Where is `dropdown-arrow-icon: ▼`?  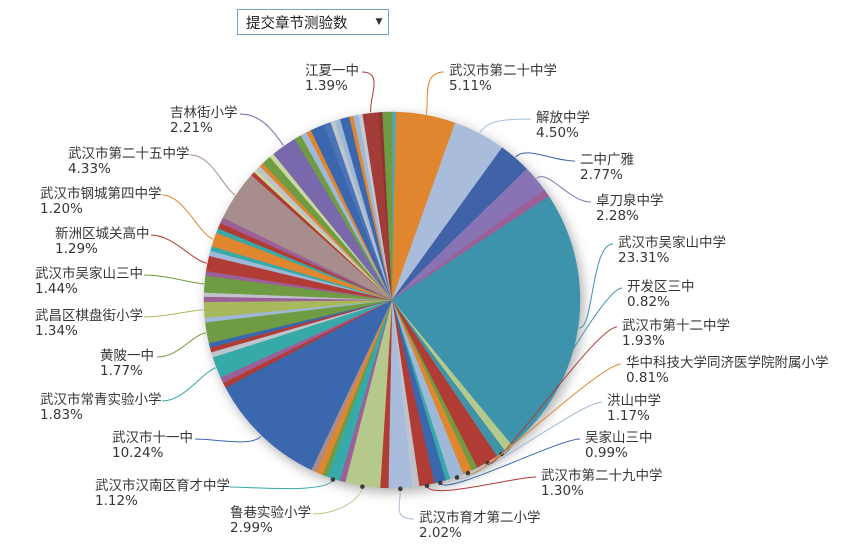
dropdown-arrow-icon: ▼ is located at coordinates (379, 22).